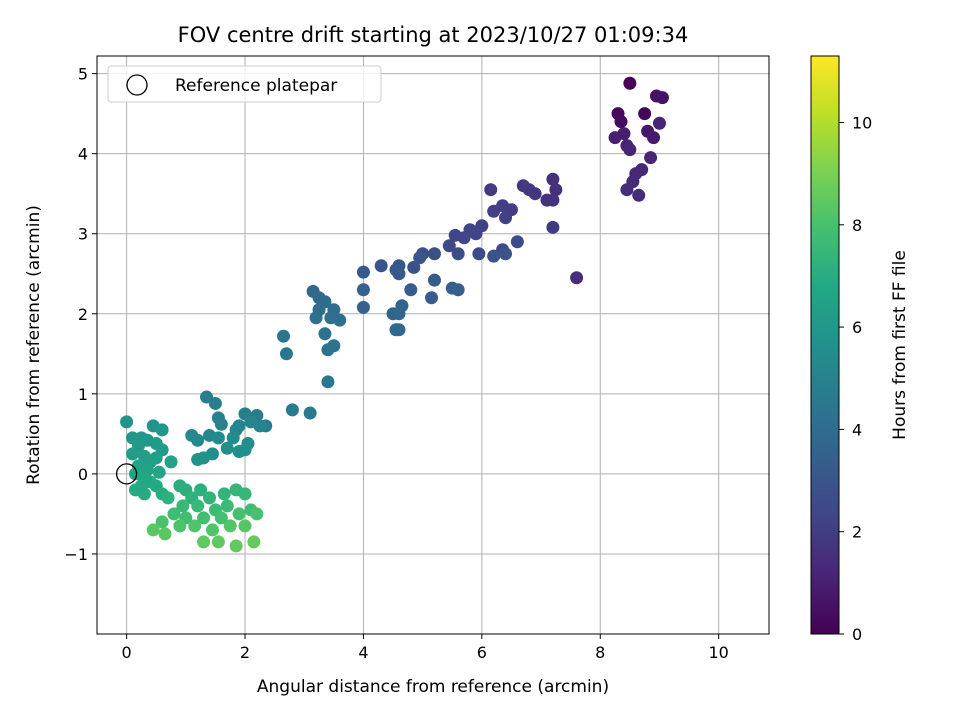 Image resolution: width=960 pixels, height=720 pixels. What do you see at coordinates (862, 122) in the screenshot?
I see `colorbar-tick-label: 10` at bounding box center [862, 122].